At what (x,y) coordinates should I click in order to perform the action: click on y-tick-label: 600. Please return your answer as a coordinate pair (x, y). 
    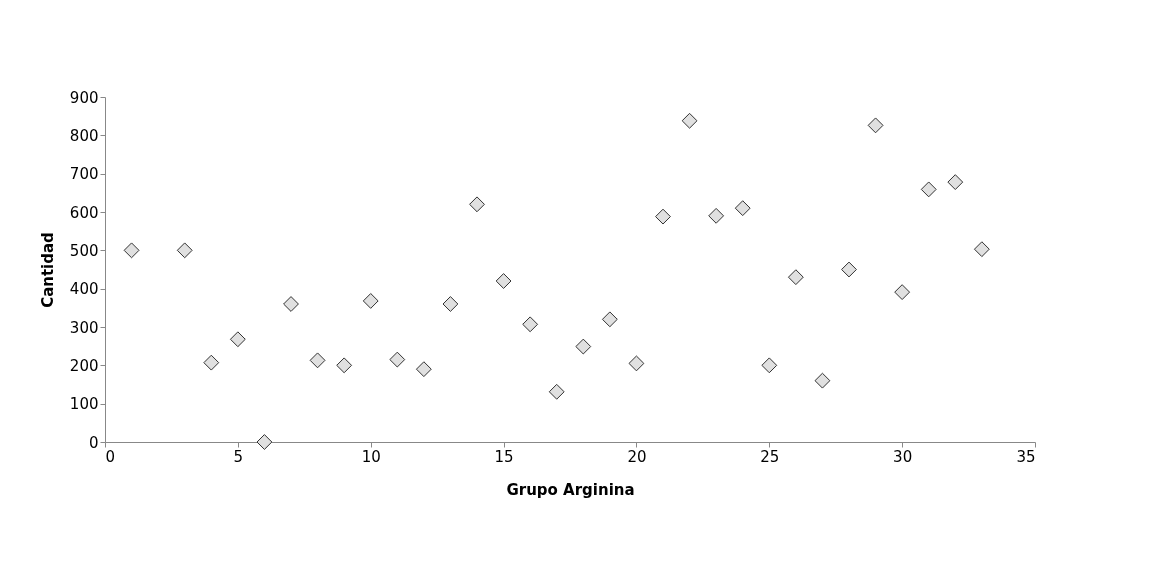
    Looking at the image, I should click on (84, 212).